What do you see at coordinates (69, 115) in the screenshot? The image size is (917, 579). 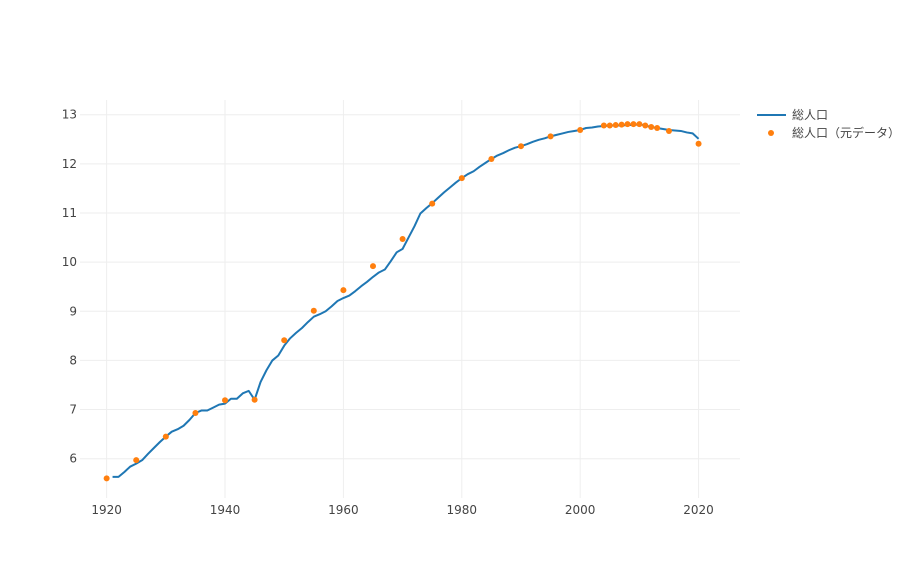 I see `y-tick-label: 13` at bounding box center [69, 115].